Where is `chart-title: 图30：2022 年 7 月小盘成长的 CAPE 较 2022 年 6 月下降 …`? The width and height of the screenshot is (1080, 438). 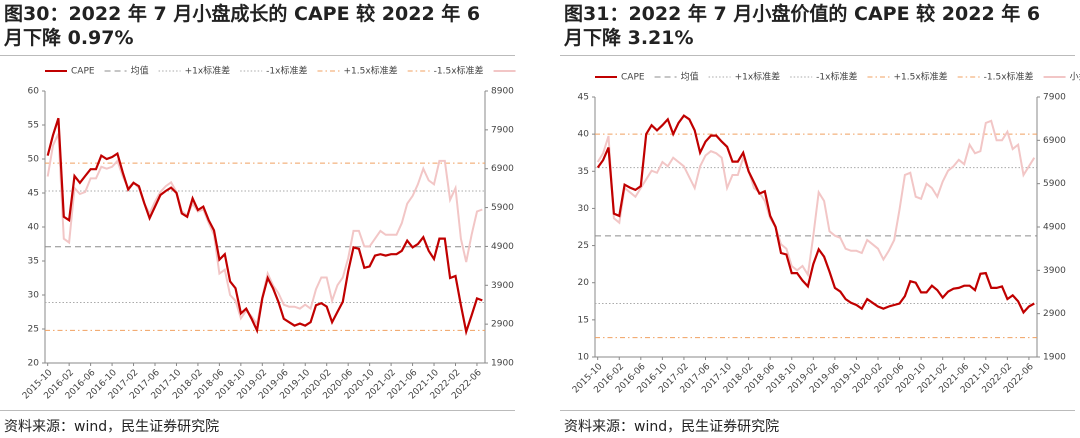
chart-title: 图30：2022 年 7 月小盘成长的 CAPE 较 2022 年 6 月下降 … is located at coordinates (242, 26).